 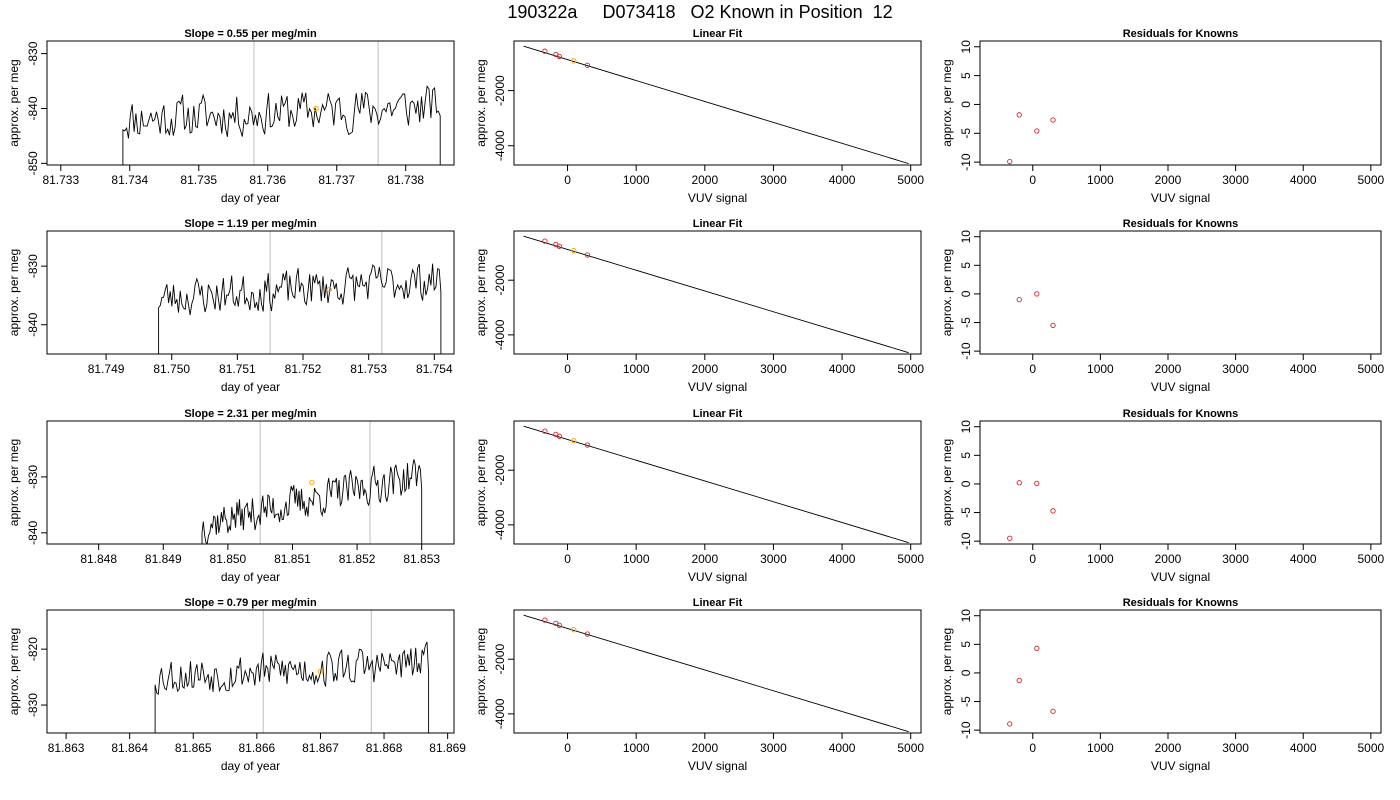 What do you see at coordinates (700, 12) in the screenshot?
I see `page-title: 190322a D073418 O2 Known in Position 12` at bounding box center [700, 12].